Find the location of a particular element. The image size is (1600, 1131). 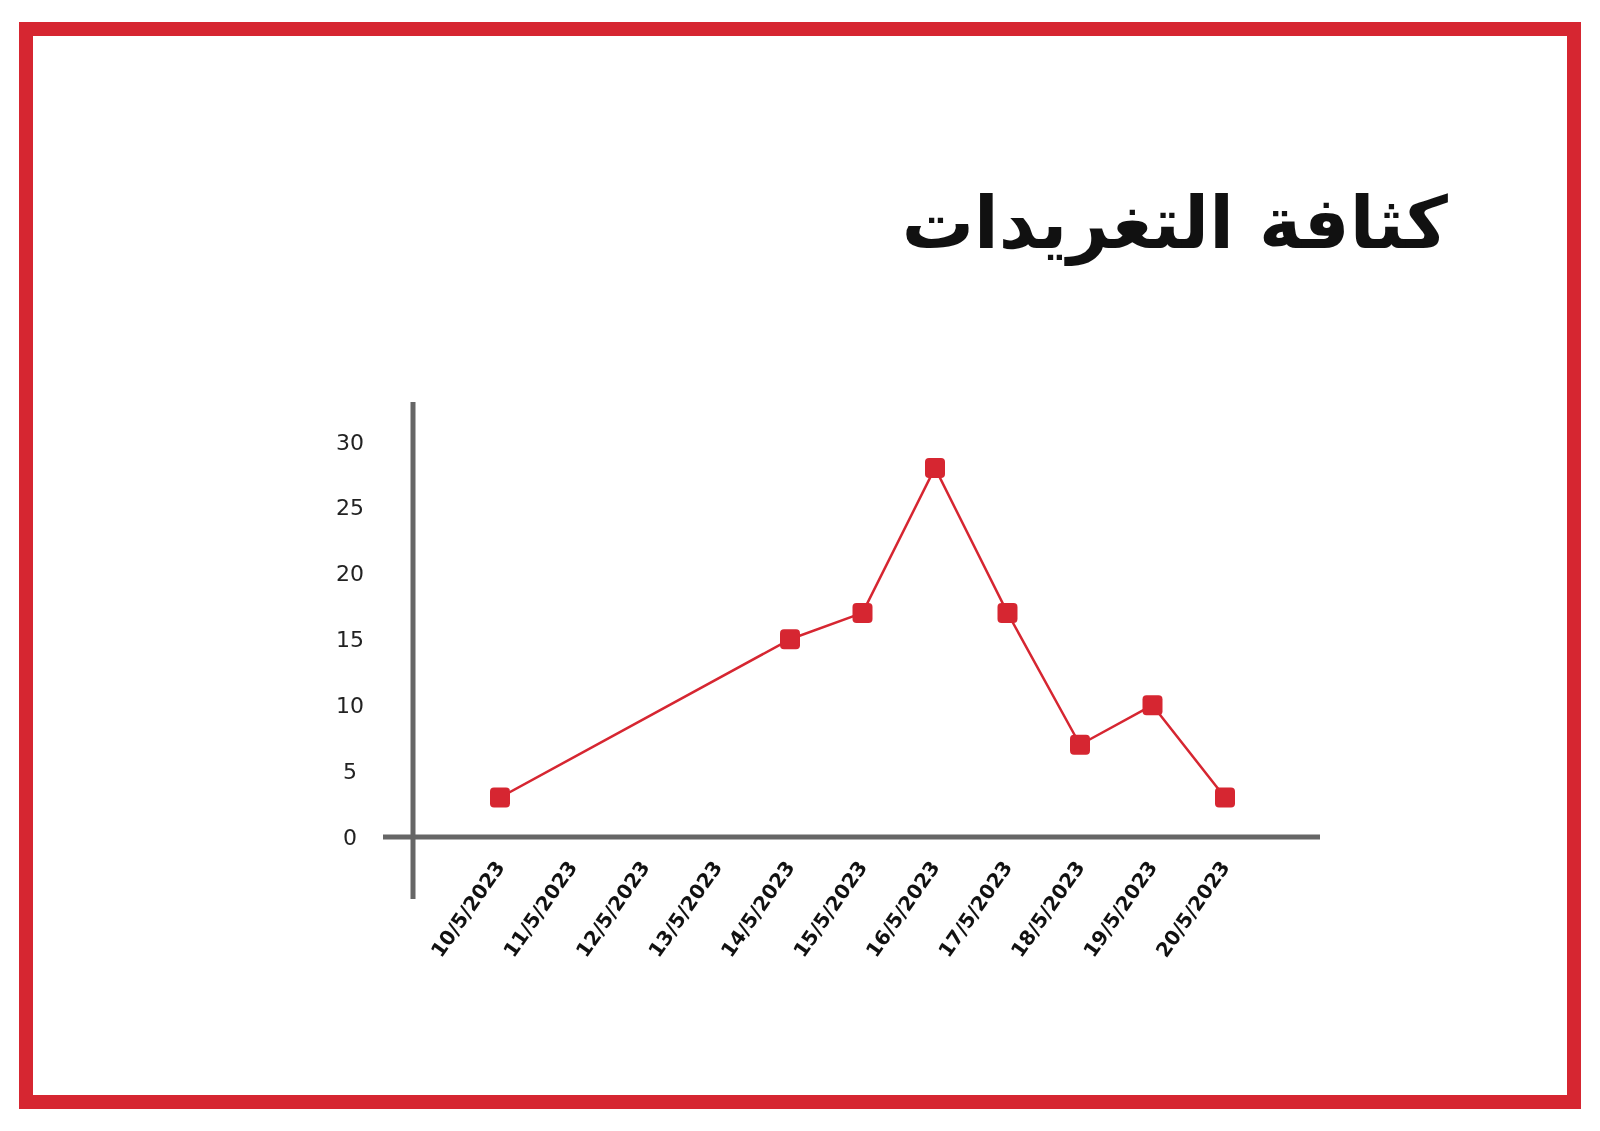

y-tick-label: 10 is located at coordinates (350, 706).